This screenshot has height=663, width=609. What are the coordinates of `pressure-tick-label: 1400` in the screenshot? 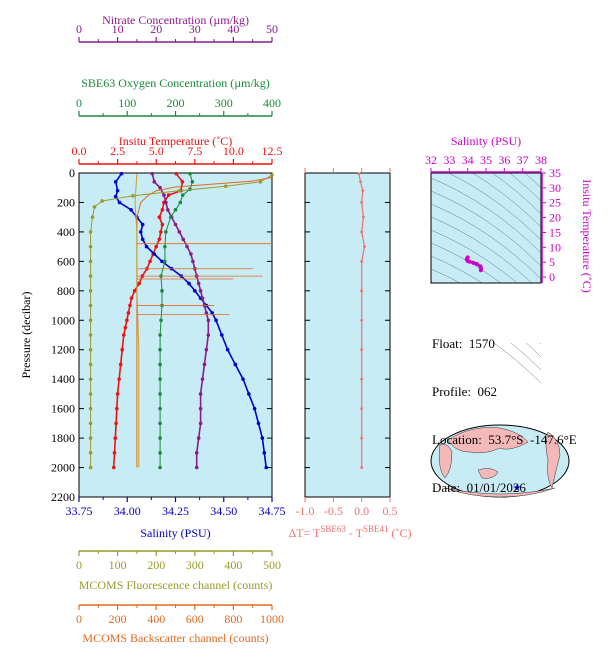 It's located at (63, 379).